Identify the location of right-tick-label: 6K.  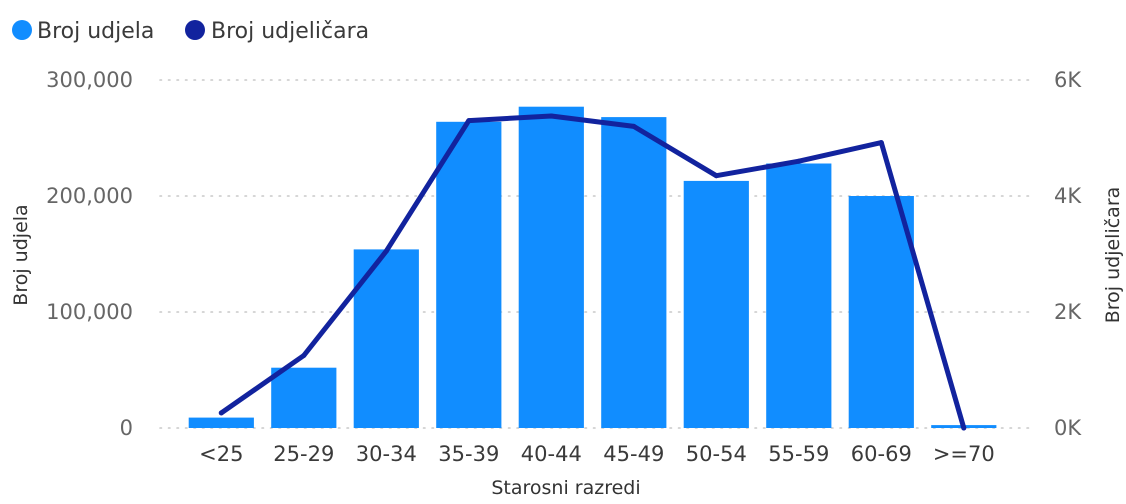
(1068, 80).